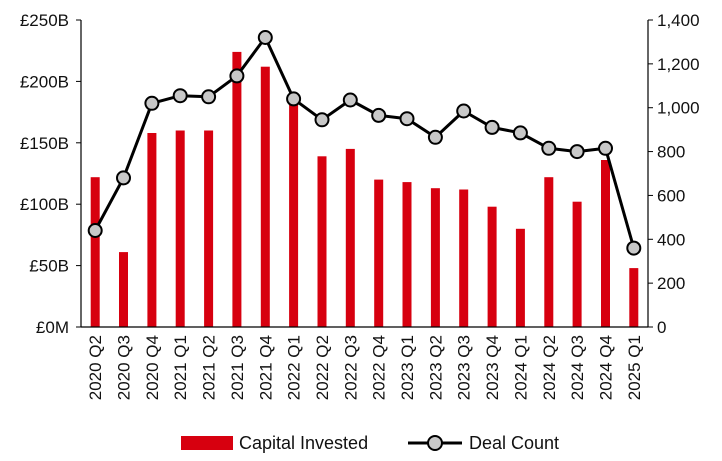  I want to click on x-axis-tick-label: 2024 Q4, so click(605, 367).